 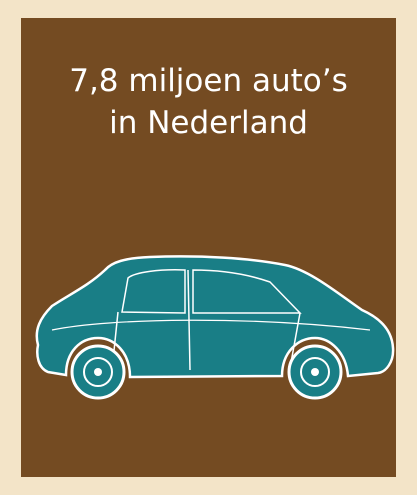 I want to click on title-line: in Nederland, so click(x=208, y=123).